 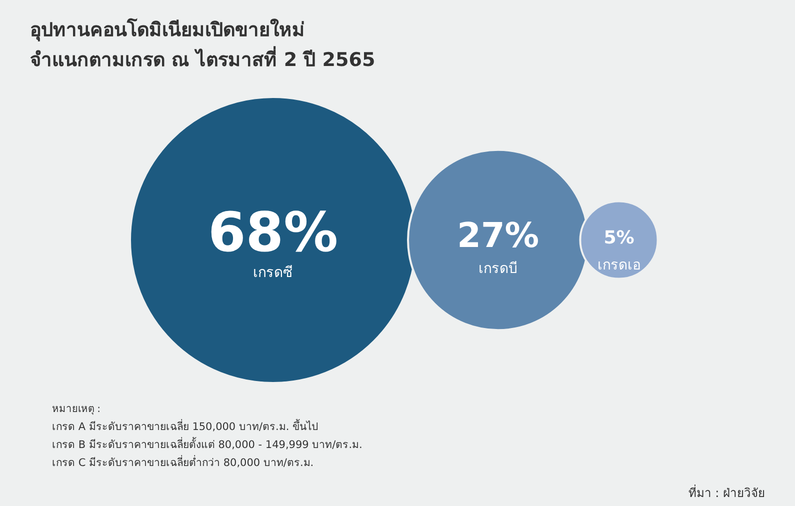 What do you see at coordinates (618, 266) in the screenshot?
I see `category-label: เกรดเอ` at bounding box center [618, 266].